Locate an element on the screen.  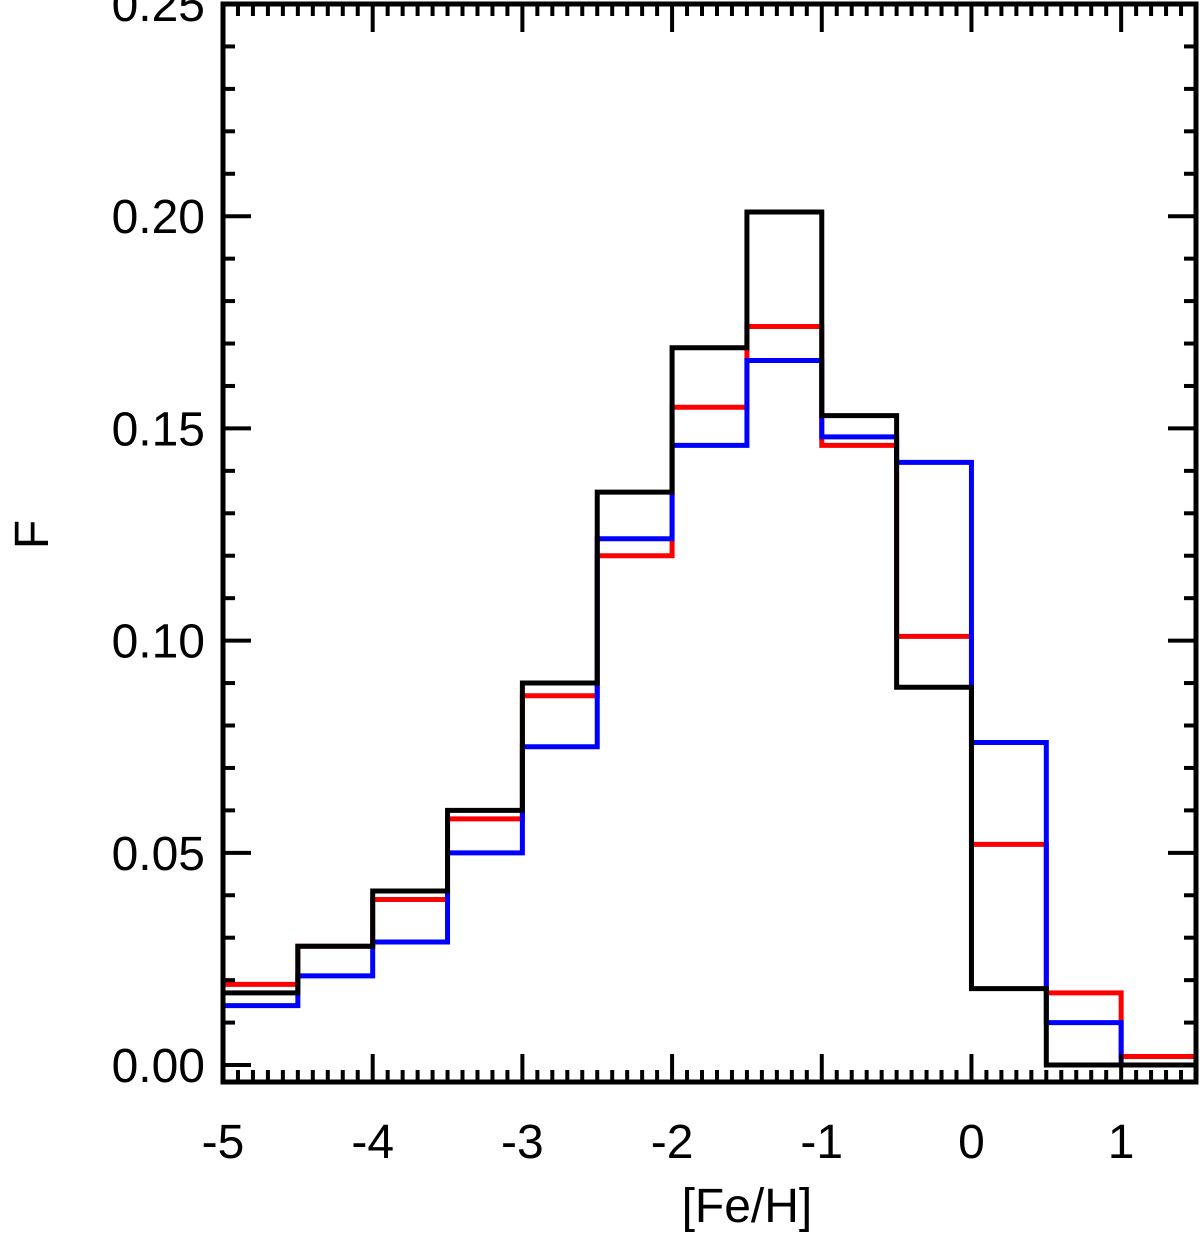
x-tick-label: -3 is located at coordinates (522, 1142).